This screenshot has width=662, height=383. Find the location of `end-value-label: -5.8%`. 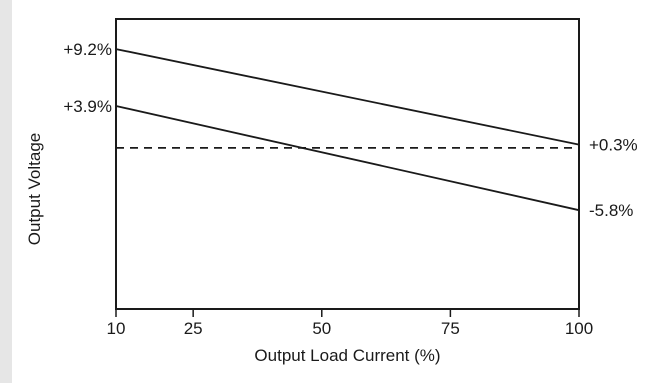

end-value-label: -5.8% is located at coordinates (611, 210).